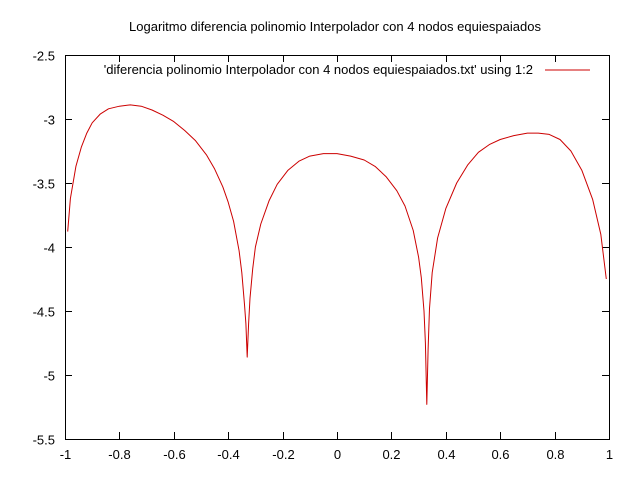  What do you see at coordinates (500, 454) in the screenshot?
I see `x-tick-label: 0.6` at bounding box center [500, 454].